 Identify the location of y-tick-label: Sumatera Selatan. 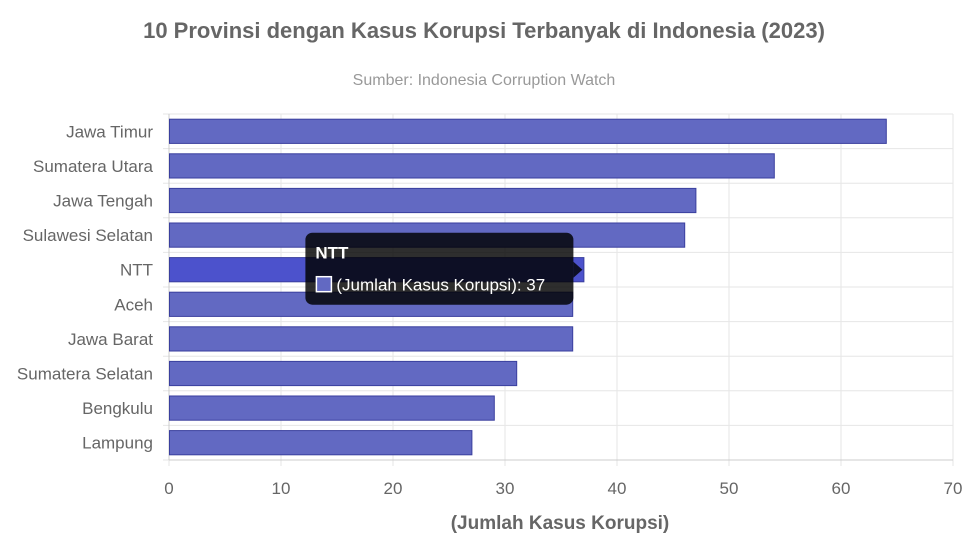
(85, 374).